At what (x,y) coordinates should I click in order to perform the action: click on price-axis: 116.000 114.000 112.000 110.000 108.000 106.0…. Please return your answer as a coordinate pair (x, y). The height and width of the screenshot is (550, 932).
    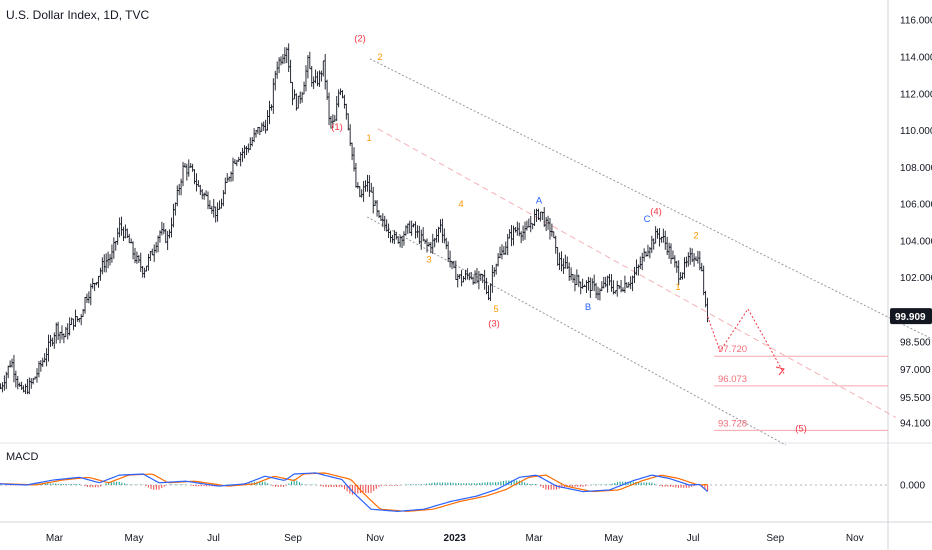
    Looking at the image, I should click on (911, 254).